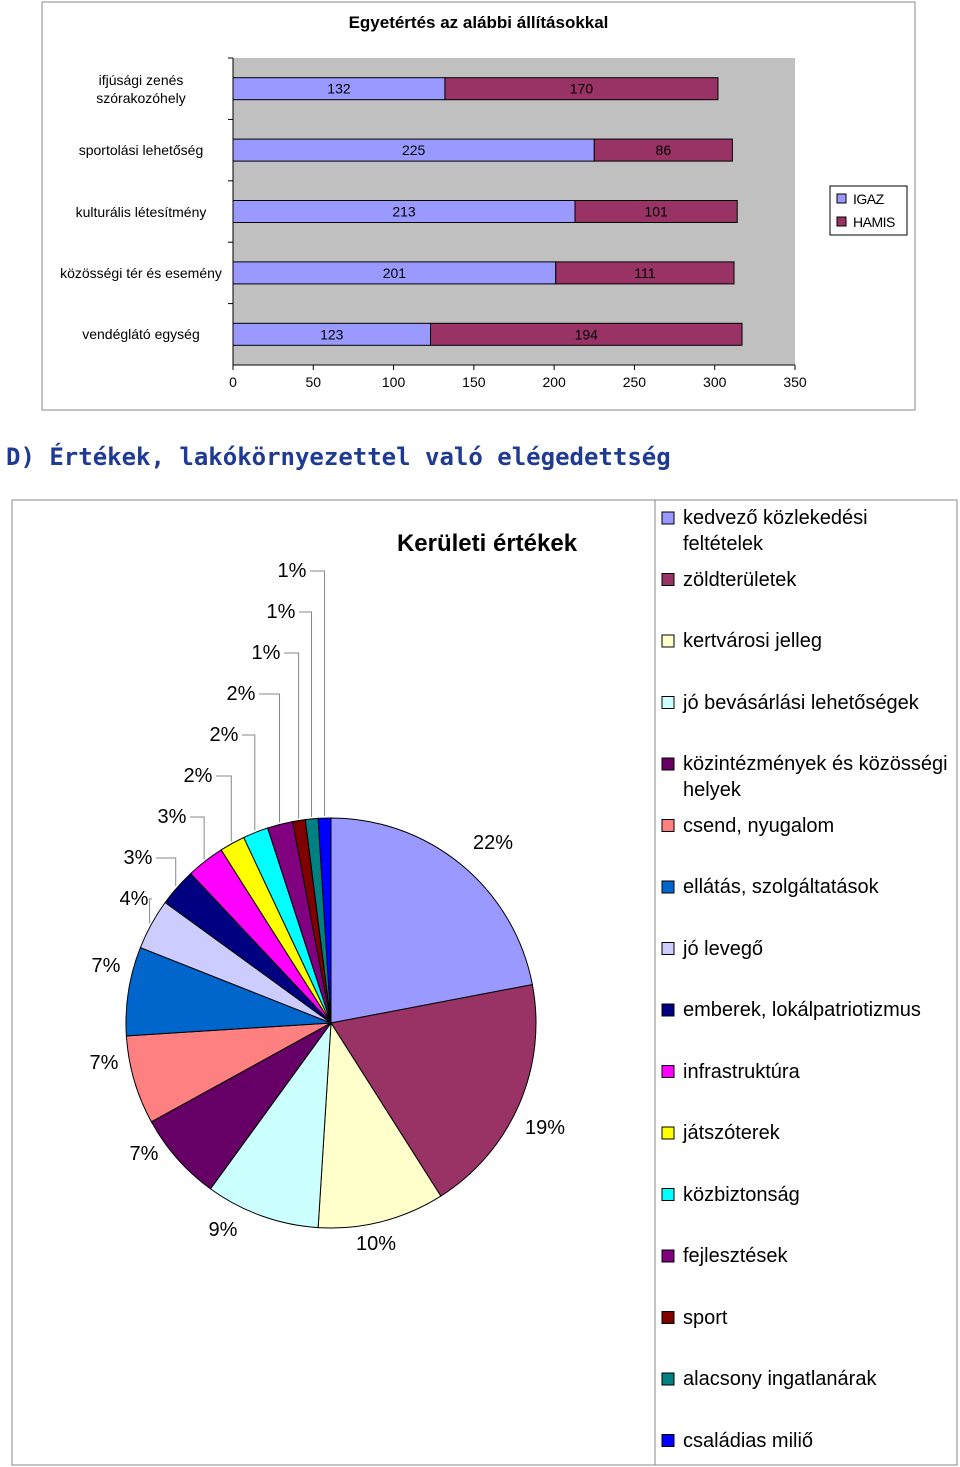  What do you see at coordinates (223, 1230) in the screenshot?
I see `data-label: 9%` at bounding box center [223, 1230].